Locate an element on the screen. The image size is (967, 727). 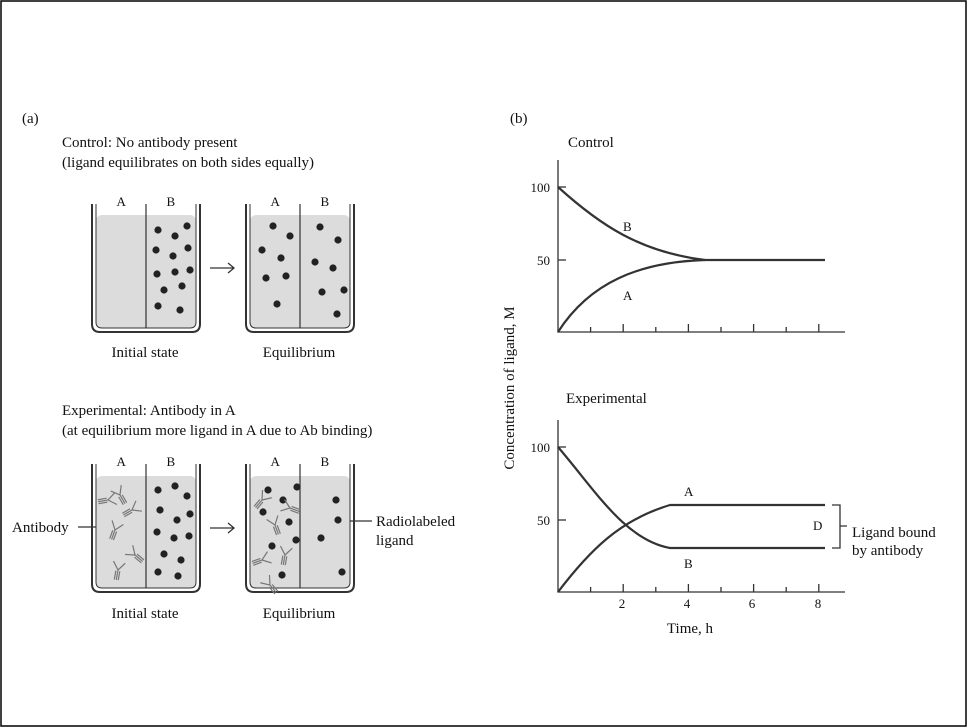
panel-label: (b) is located at coordinates (519, 119).